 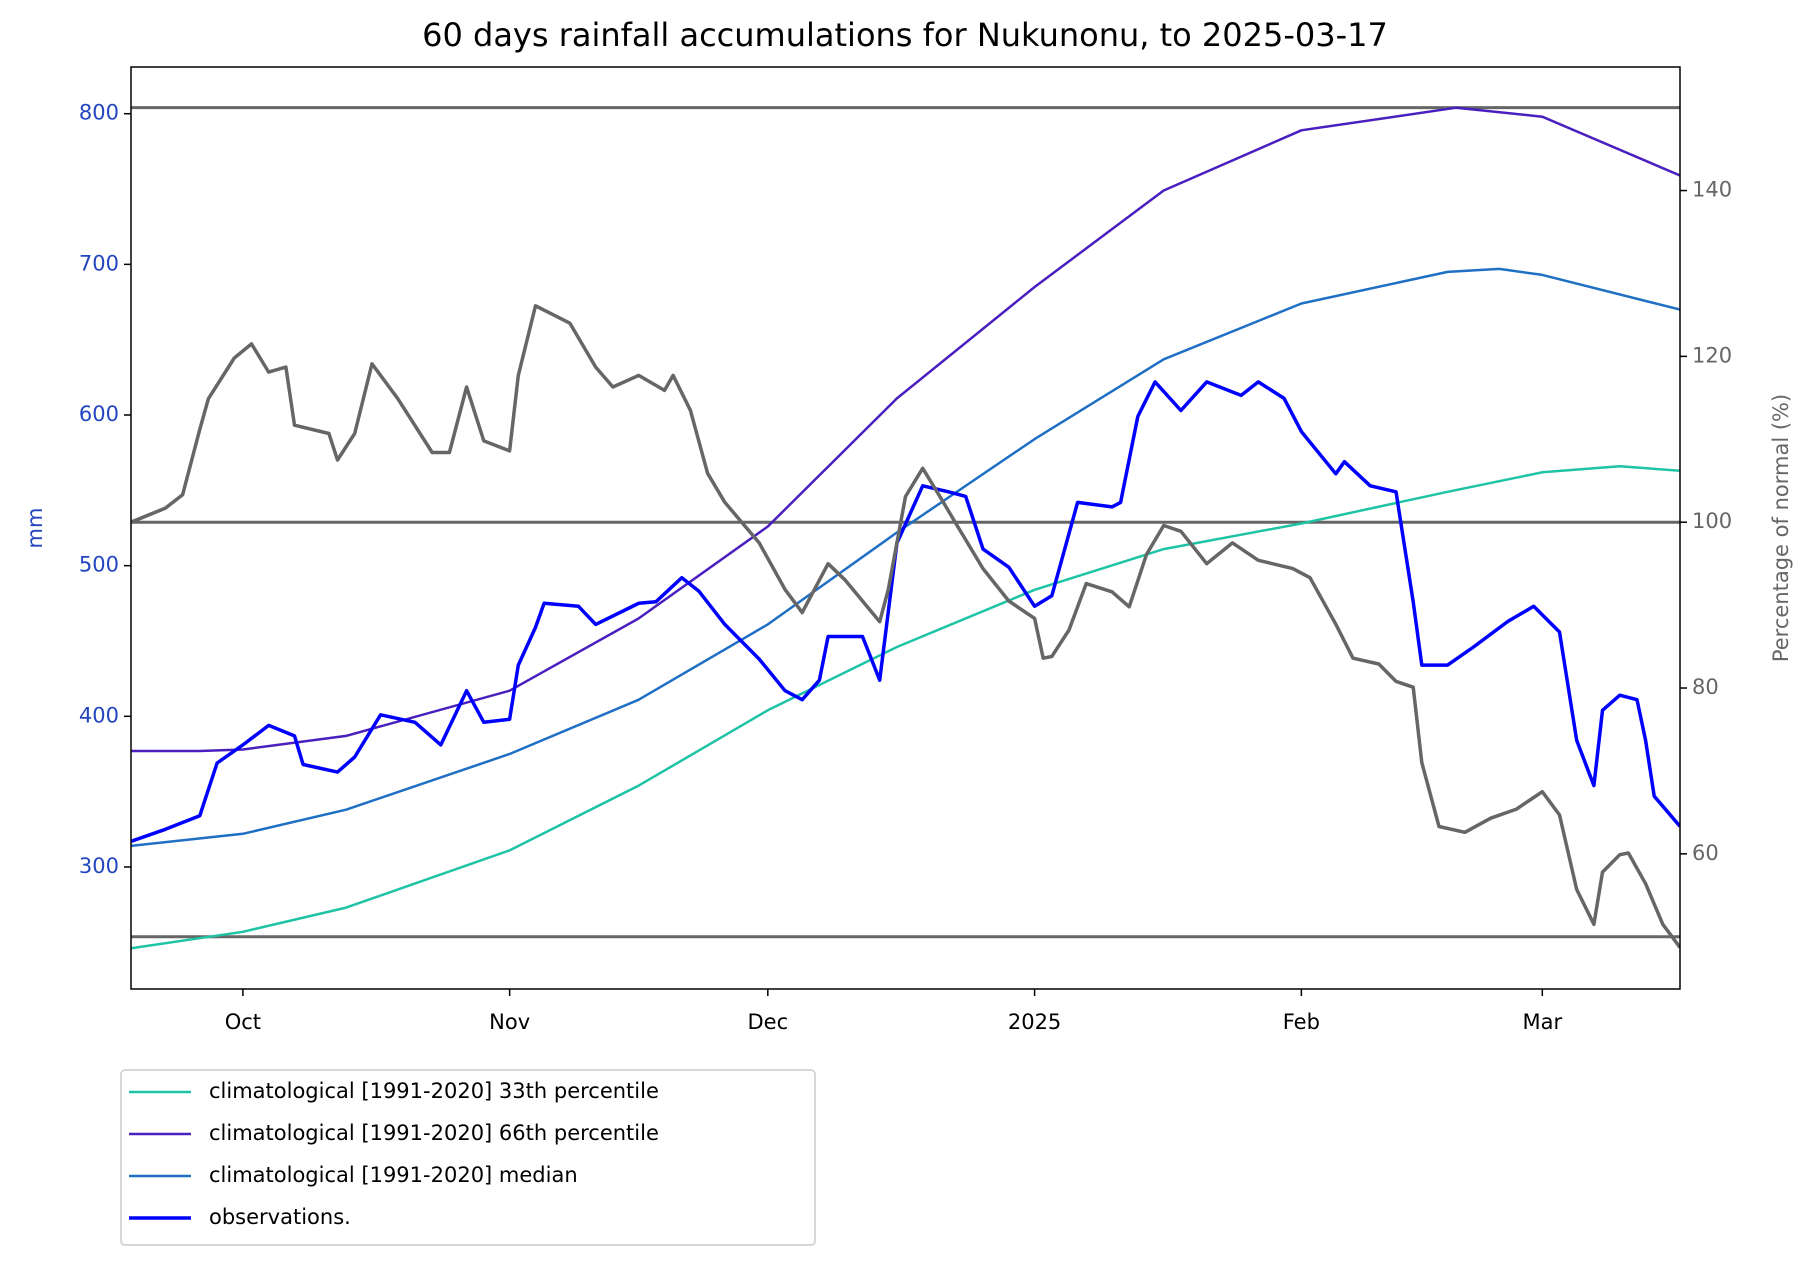 I want to click on y2-tick-label: 120, so click(x=1712, y=355).